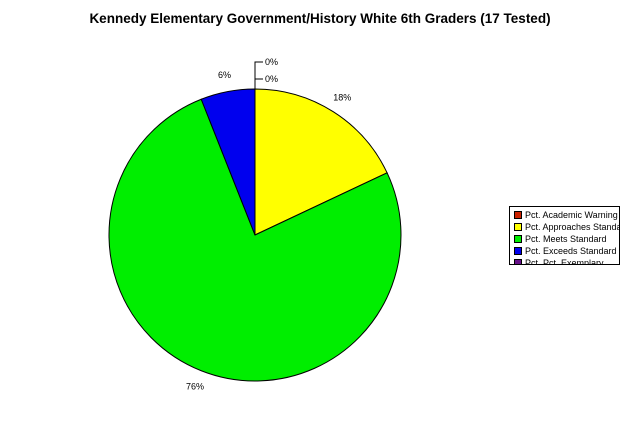 This screenshot has height=437, width=640. I want to click on legend-item: Pct. Academic Warning, so click(566, 215).